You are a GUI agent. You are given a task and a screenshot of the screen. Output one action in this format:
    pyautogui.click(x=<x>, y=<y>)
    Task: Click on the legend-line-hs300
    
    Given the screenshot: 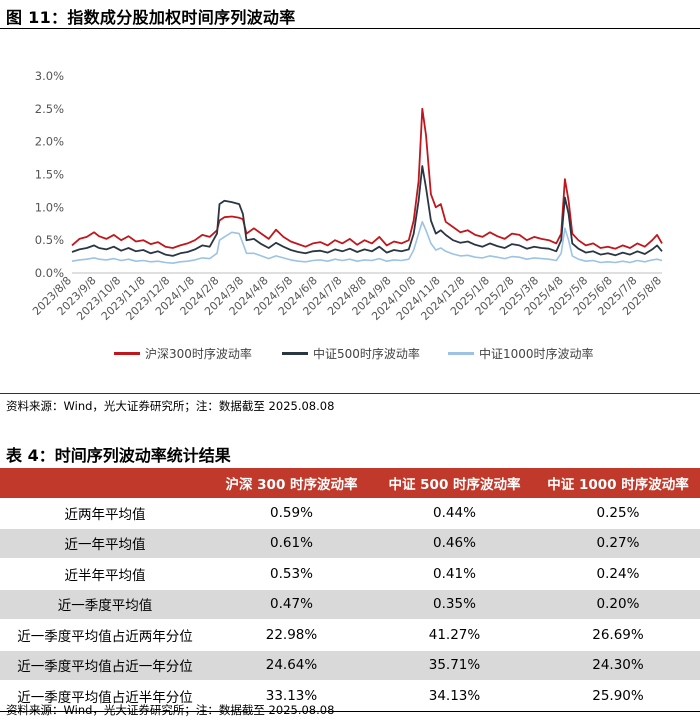 What is the action you would take?
    pyautogui.click(x=127, y=353)
    